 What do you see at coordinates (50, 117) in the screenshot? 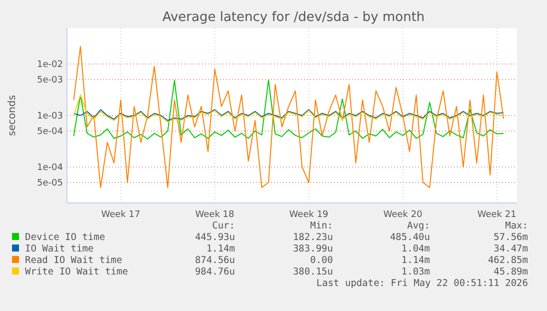
I see `y-tick-label: 1e-03` at bounding box center [50, 117].